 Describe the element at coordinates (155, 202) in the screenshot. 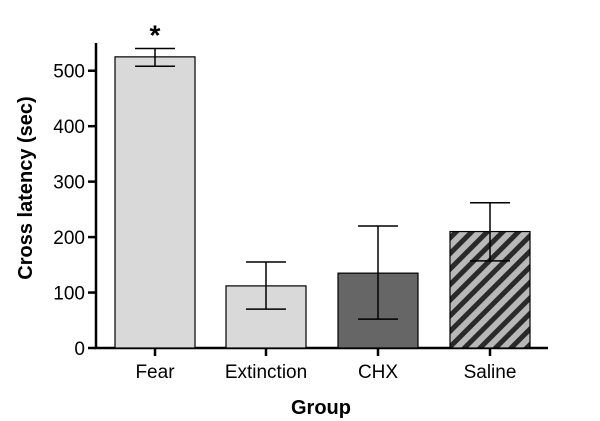

I see `bar-fear` at that location.